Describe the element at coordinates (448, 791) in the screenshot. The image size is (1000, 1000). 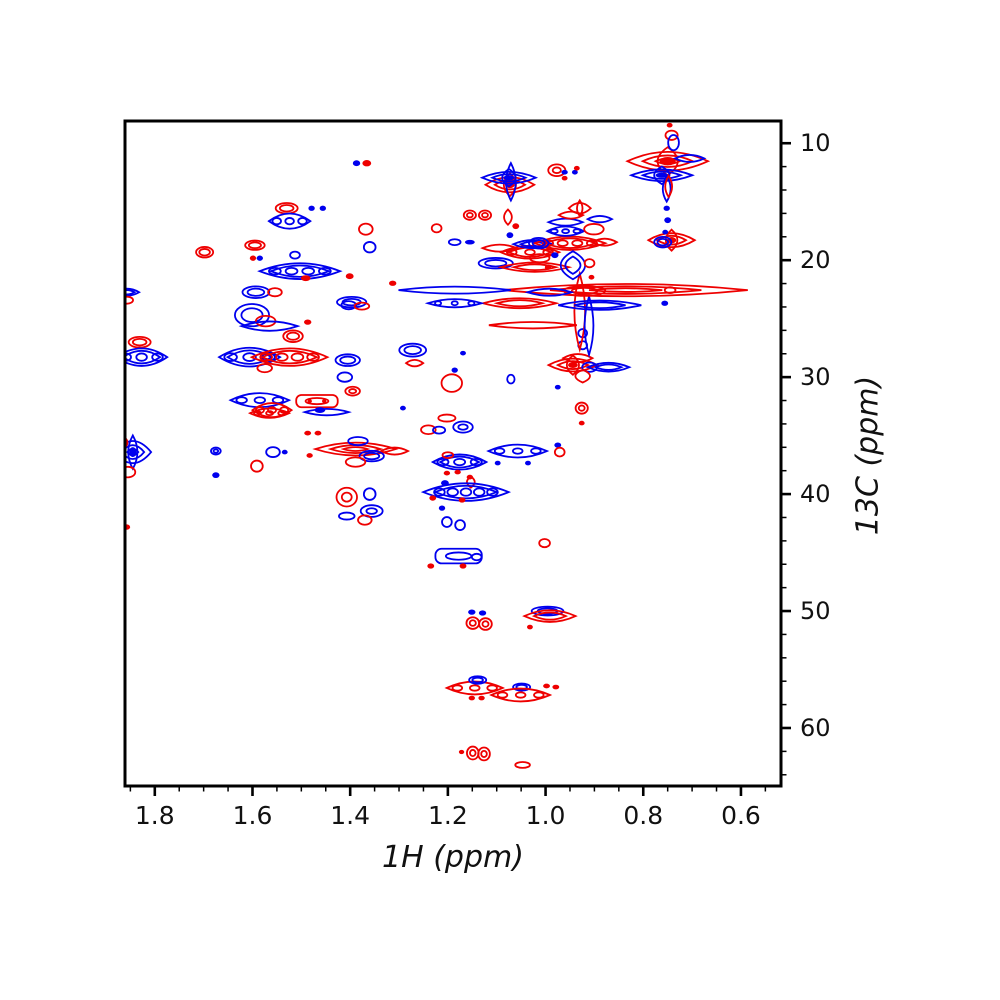
I see `x-axis-ticks` at that location.